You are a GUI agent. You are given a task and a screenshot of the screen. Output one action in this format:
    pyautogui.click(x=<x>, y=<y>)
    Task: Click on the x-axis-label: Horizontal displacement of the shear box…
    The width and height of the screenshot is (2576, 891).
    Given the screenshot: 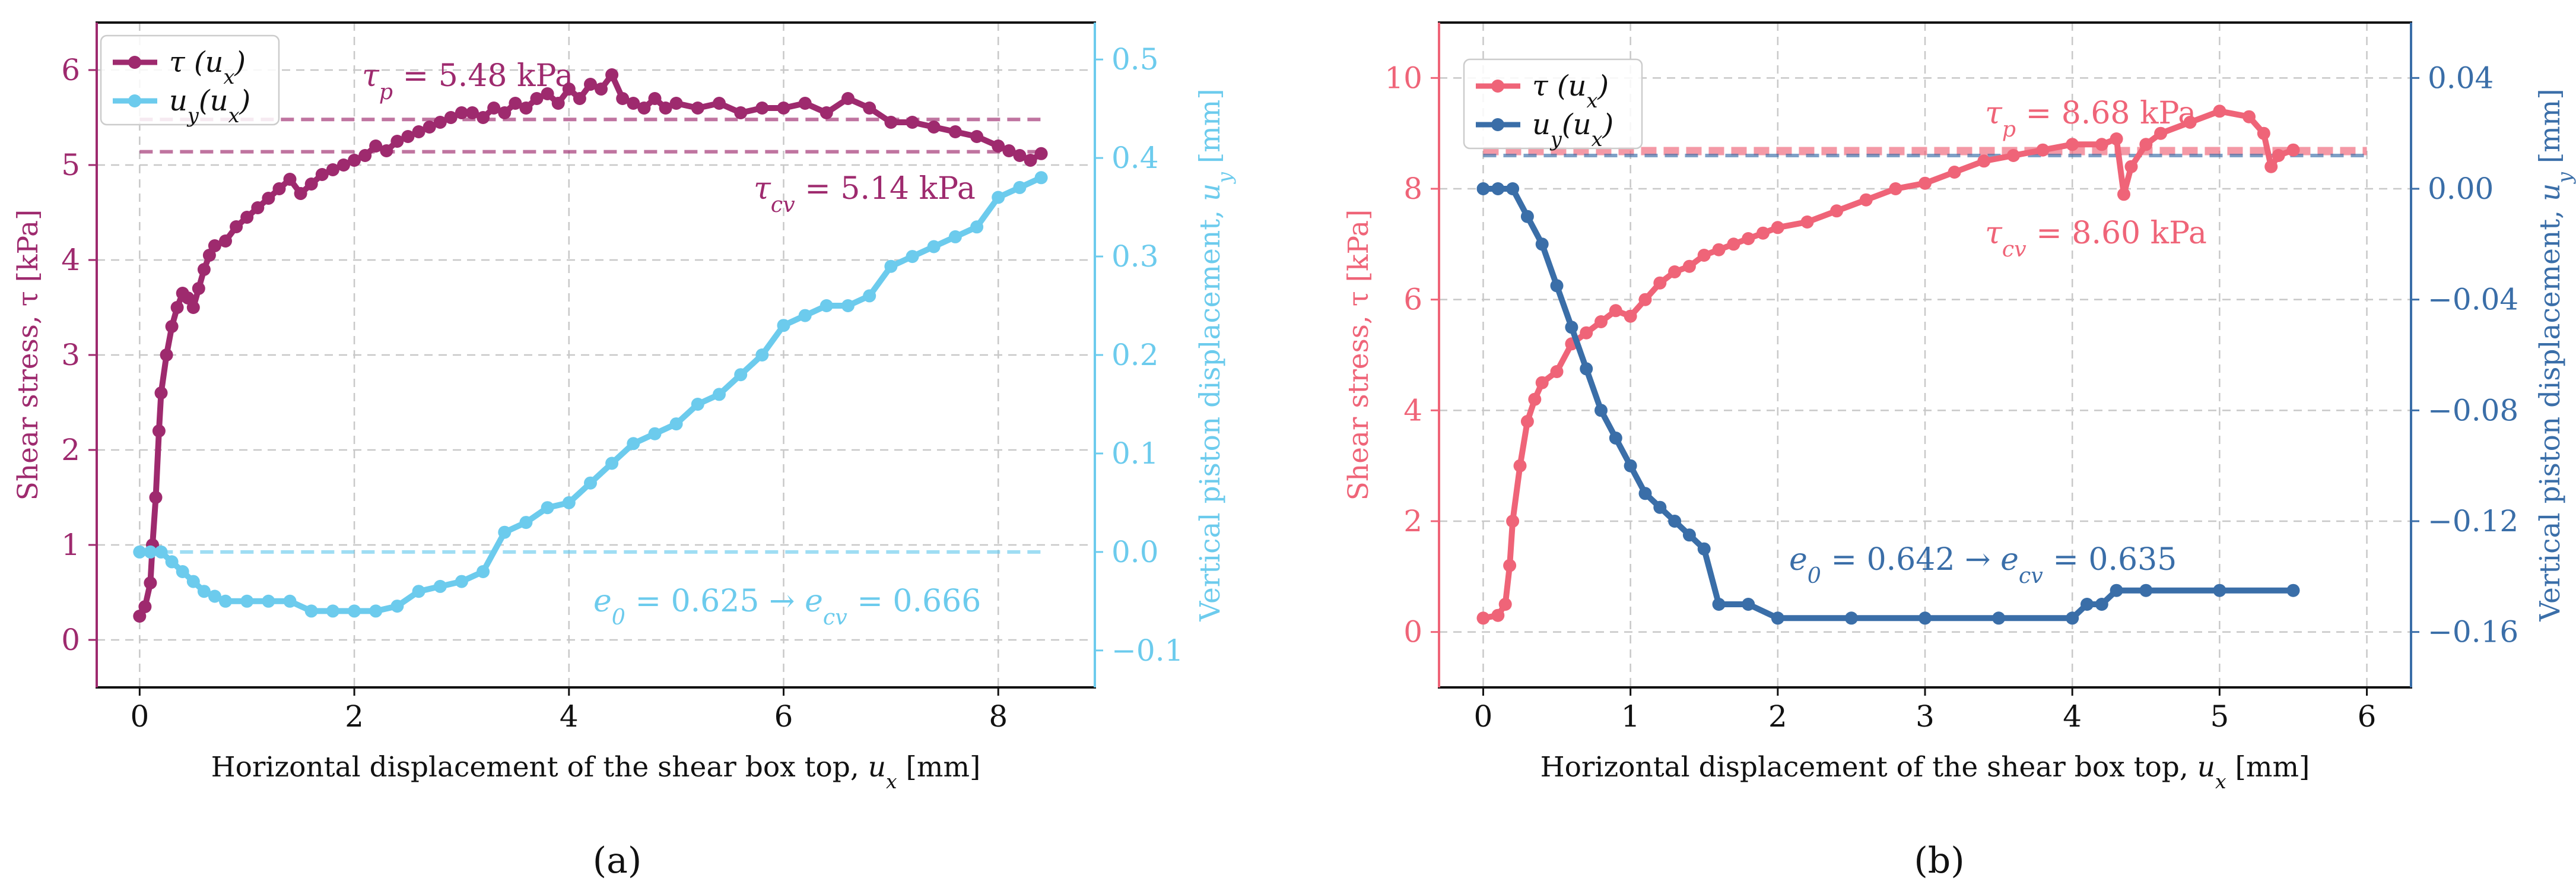 What is the action you would take?
    pyautogui.click(x=1925, y=772)
    